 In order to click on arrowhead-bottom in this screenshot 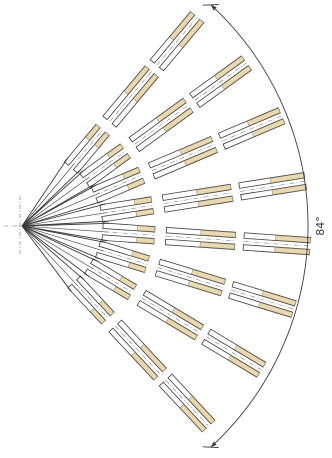, I will do `click(213, 444)`.